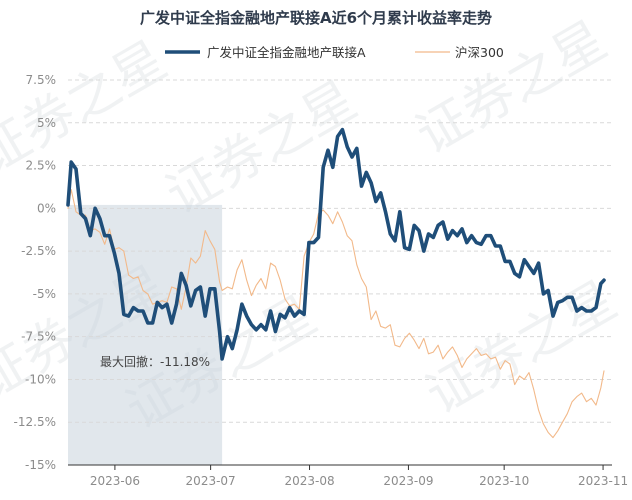 This screenshot has width=632, height=500. I want to click on y-tick-label: -2.5%, so click(38, 251).